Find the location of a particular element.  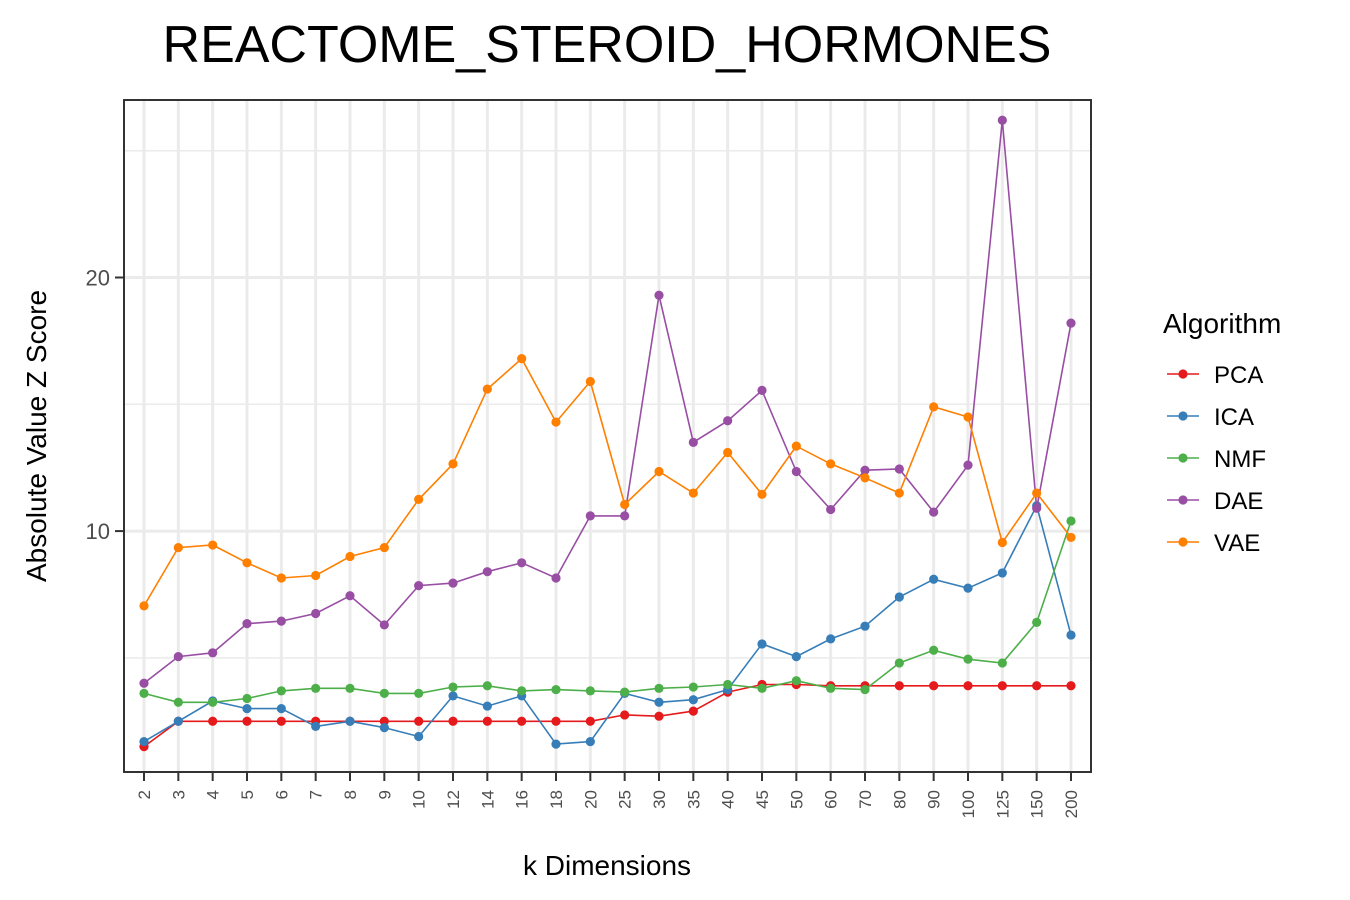

series-line is located at coordinates (607, 612).